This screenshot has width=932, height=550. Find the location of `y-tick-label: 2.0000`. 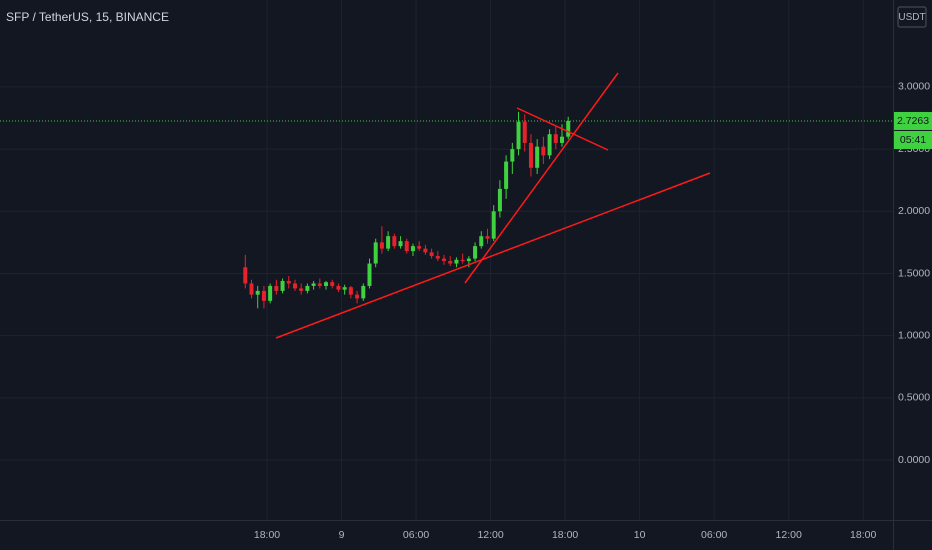

y-tick-label: 2.0000 is located at coordinates (914, 211).